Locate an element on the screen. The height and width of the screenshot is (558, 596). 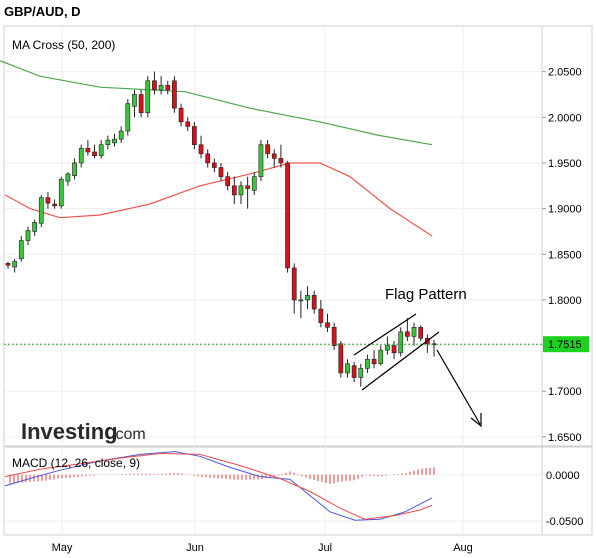
macd-lines is located at coordinates (218, 486).